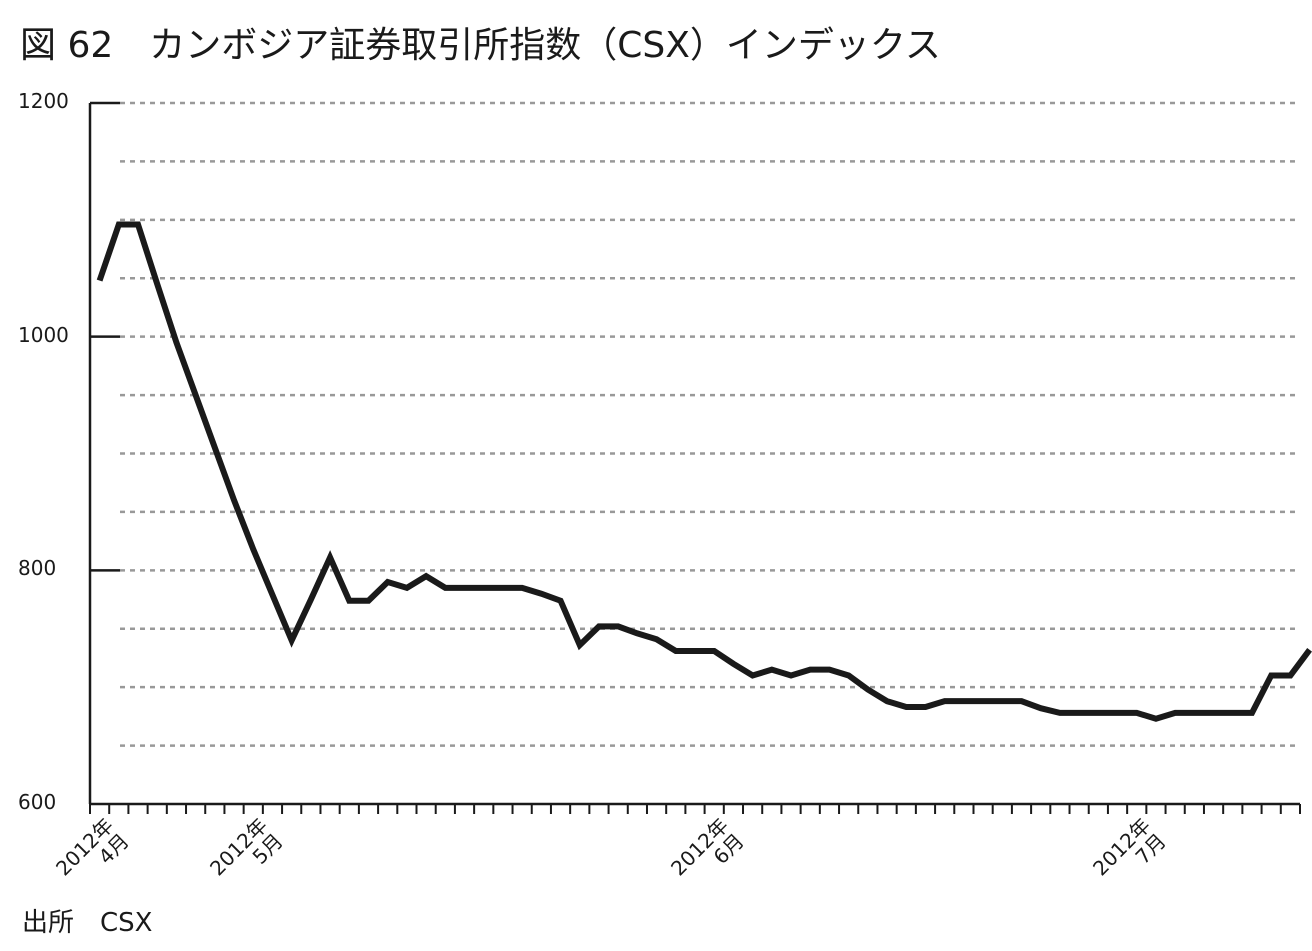  I want to click on y-tick-label: 600, so click(37, 802).